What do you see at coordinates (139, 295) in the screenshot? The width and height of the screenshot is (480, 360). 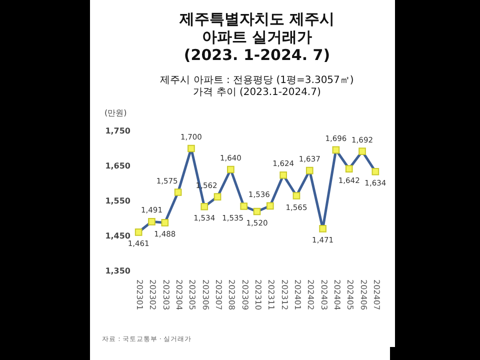 I see `x-tick-label: 202301` at bounding box center [139, 295].